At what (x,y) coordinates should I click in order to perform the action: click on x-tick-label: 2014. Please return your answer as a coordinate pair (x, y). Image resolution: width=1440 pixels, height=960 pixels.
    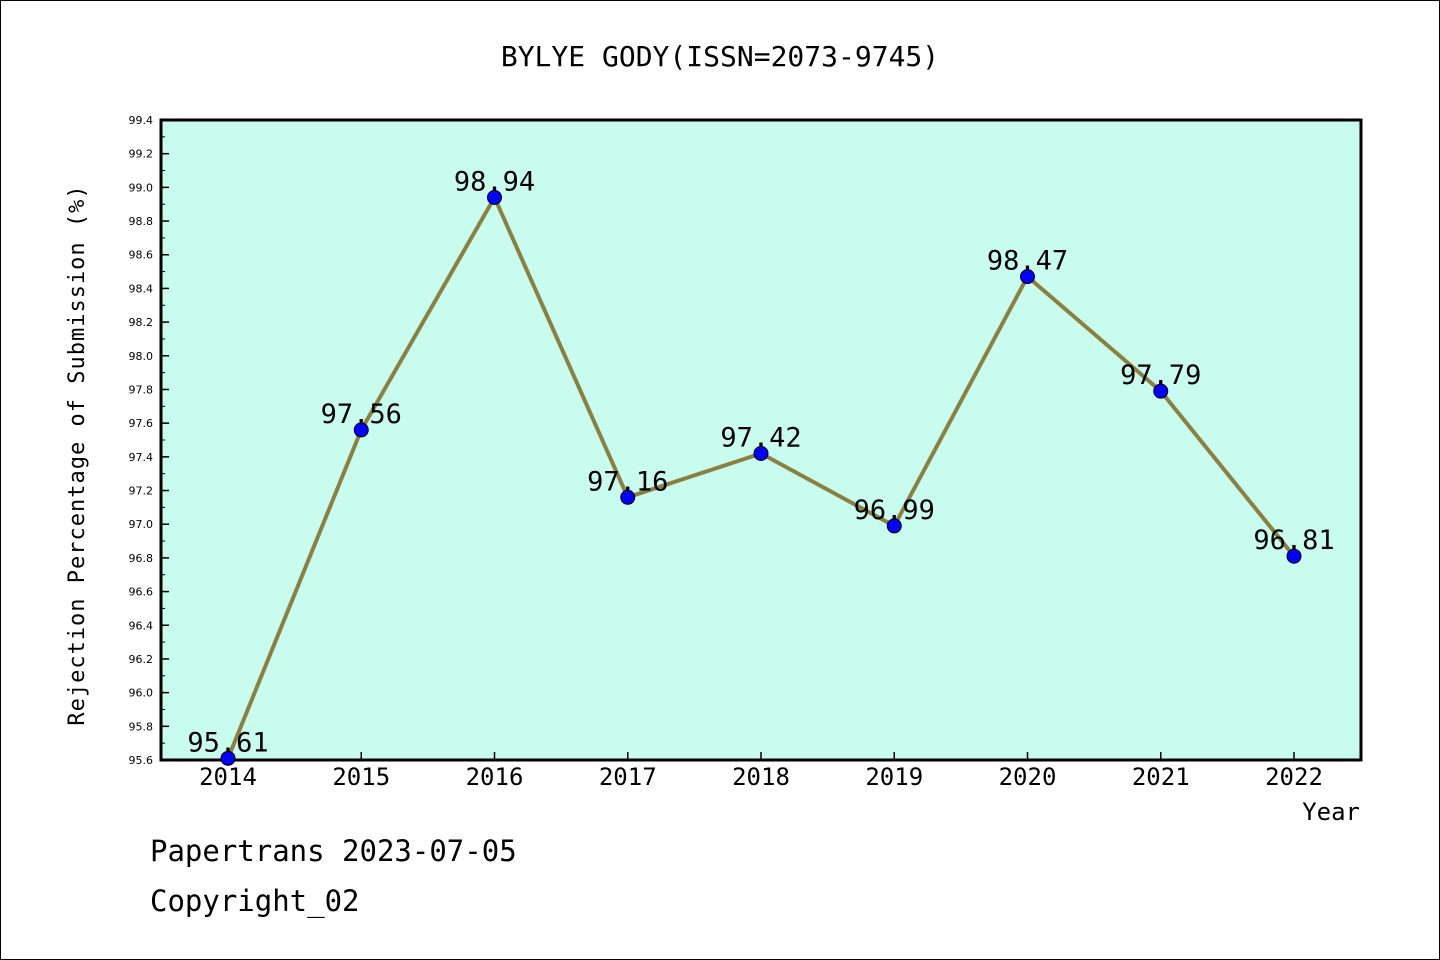
    Looking at the image, I should click on (228, 777).